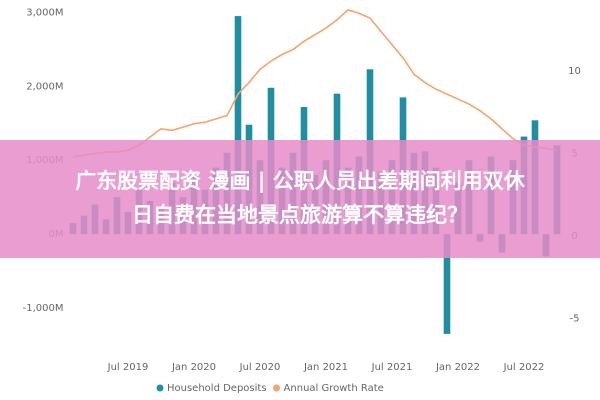 Image resolution: width=600 pixels, height=400 pixels. What do you see at coordinates (217, 388) in the screenshot?
I see `legend-label: Household Deposits` at bounding box center [217, 388].